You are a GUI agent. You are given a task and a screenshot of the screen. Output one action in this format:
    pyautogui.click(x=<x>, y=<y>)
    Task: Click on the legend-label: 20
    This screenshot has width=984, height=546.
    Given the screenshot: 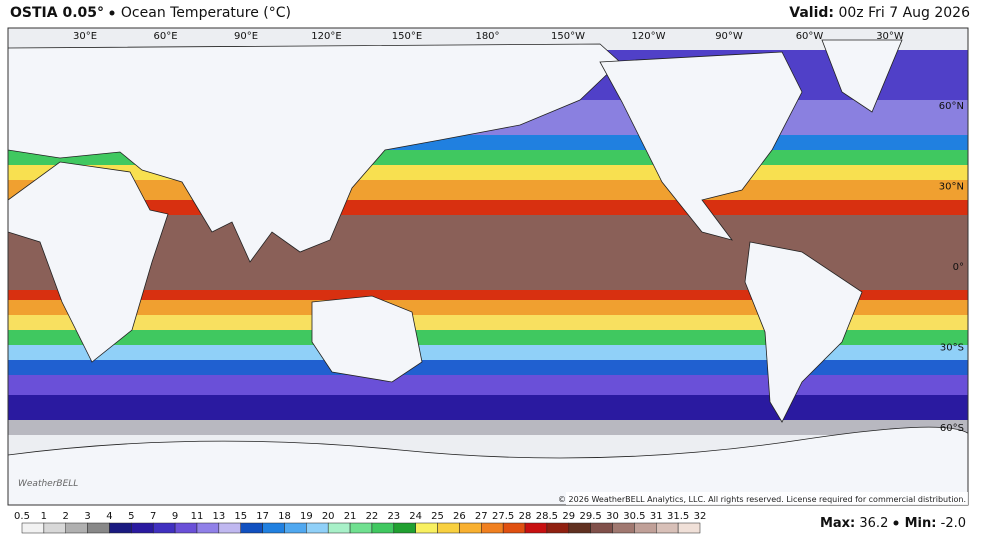 What is the action you would take?
    pyautogui.click(x=328, y=516)
    